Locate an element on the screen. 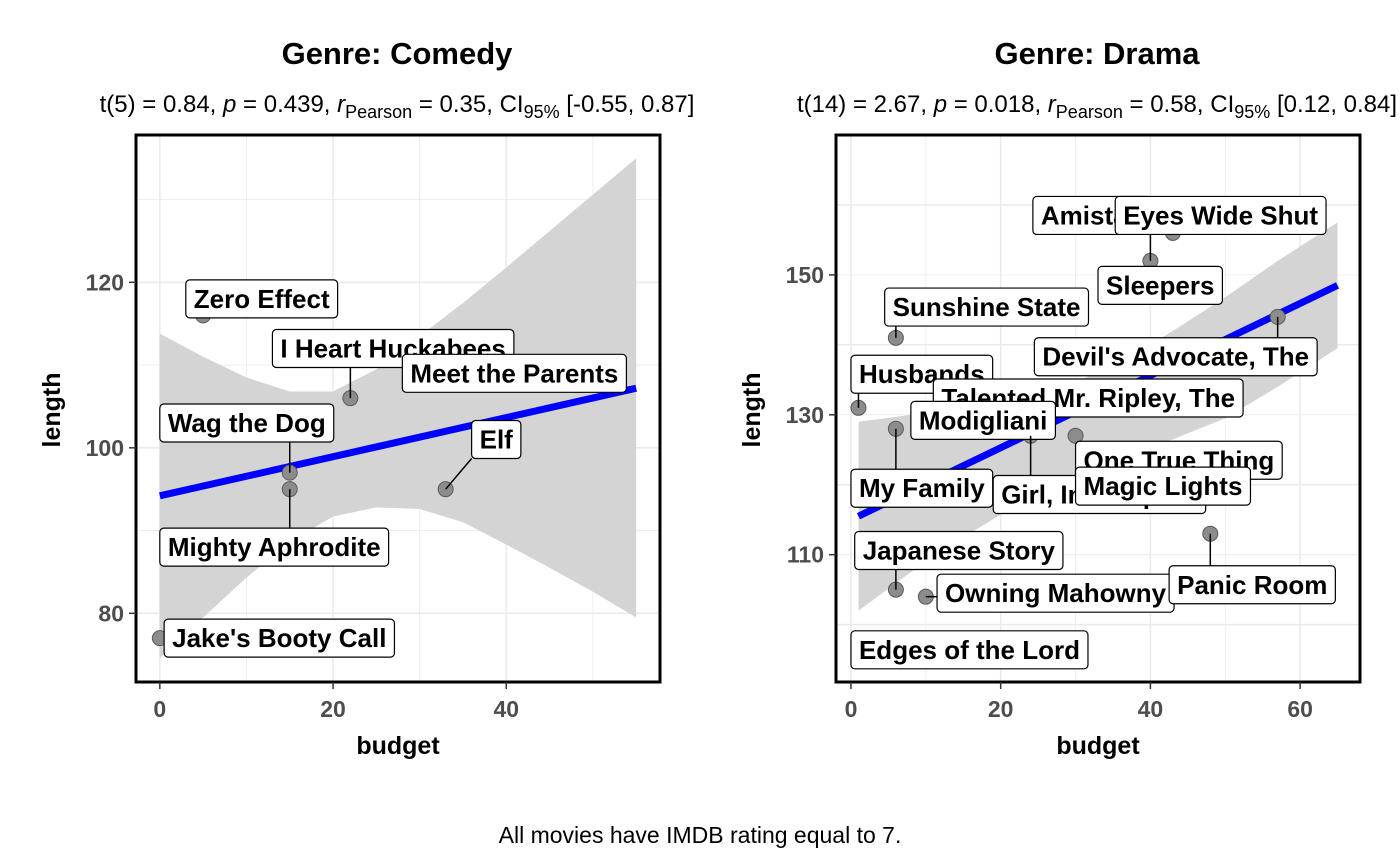 This screenshot has height=866, width=1400. label-leader-line is located at coordinates (459, 474).